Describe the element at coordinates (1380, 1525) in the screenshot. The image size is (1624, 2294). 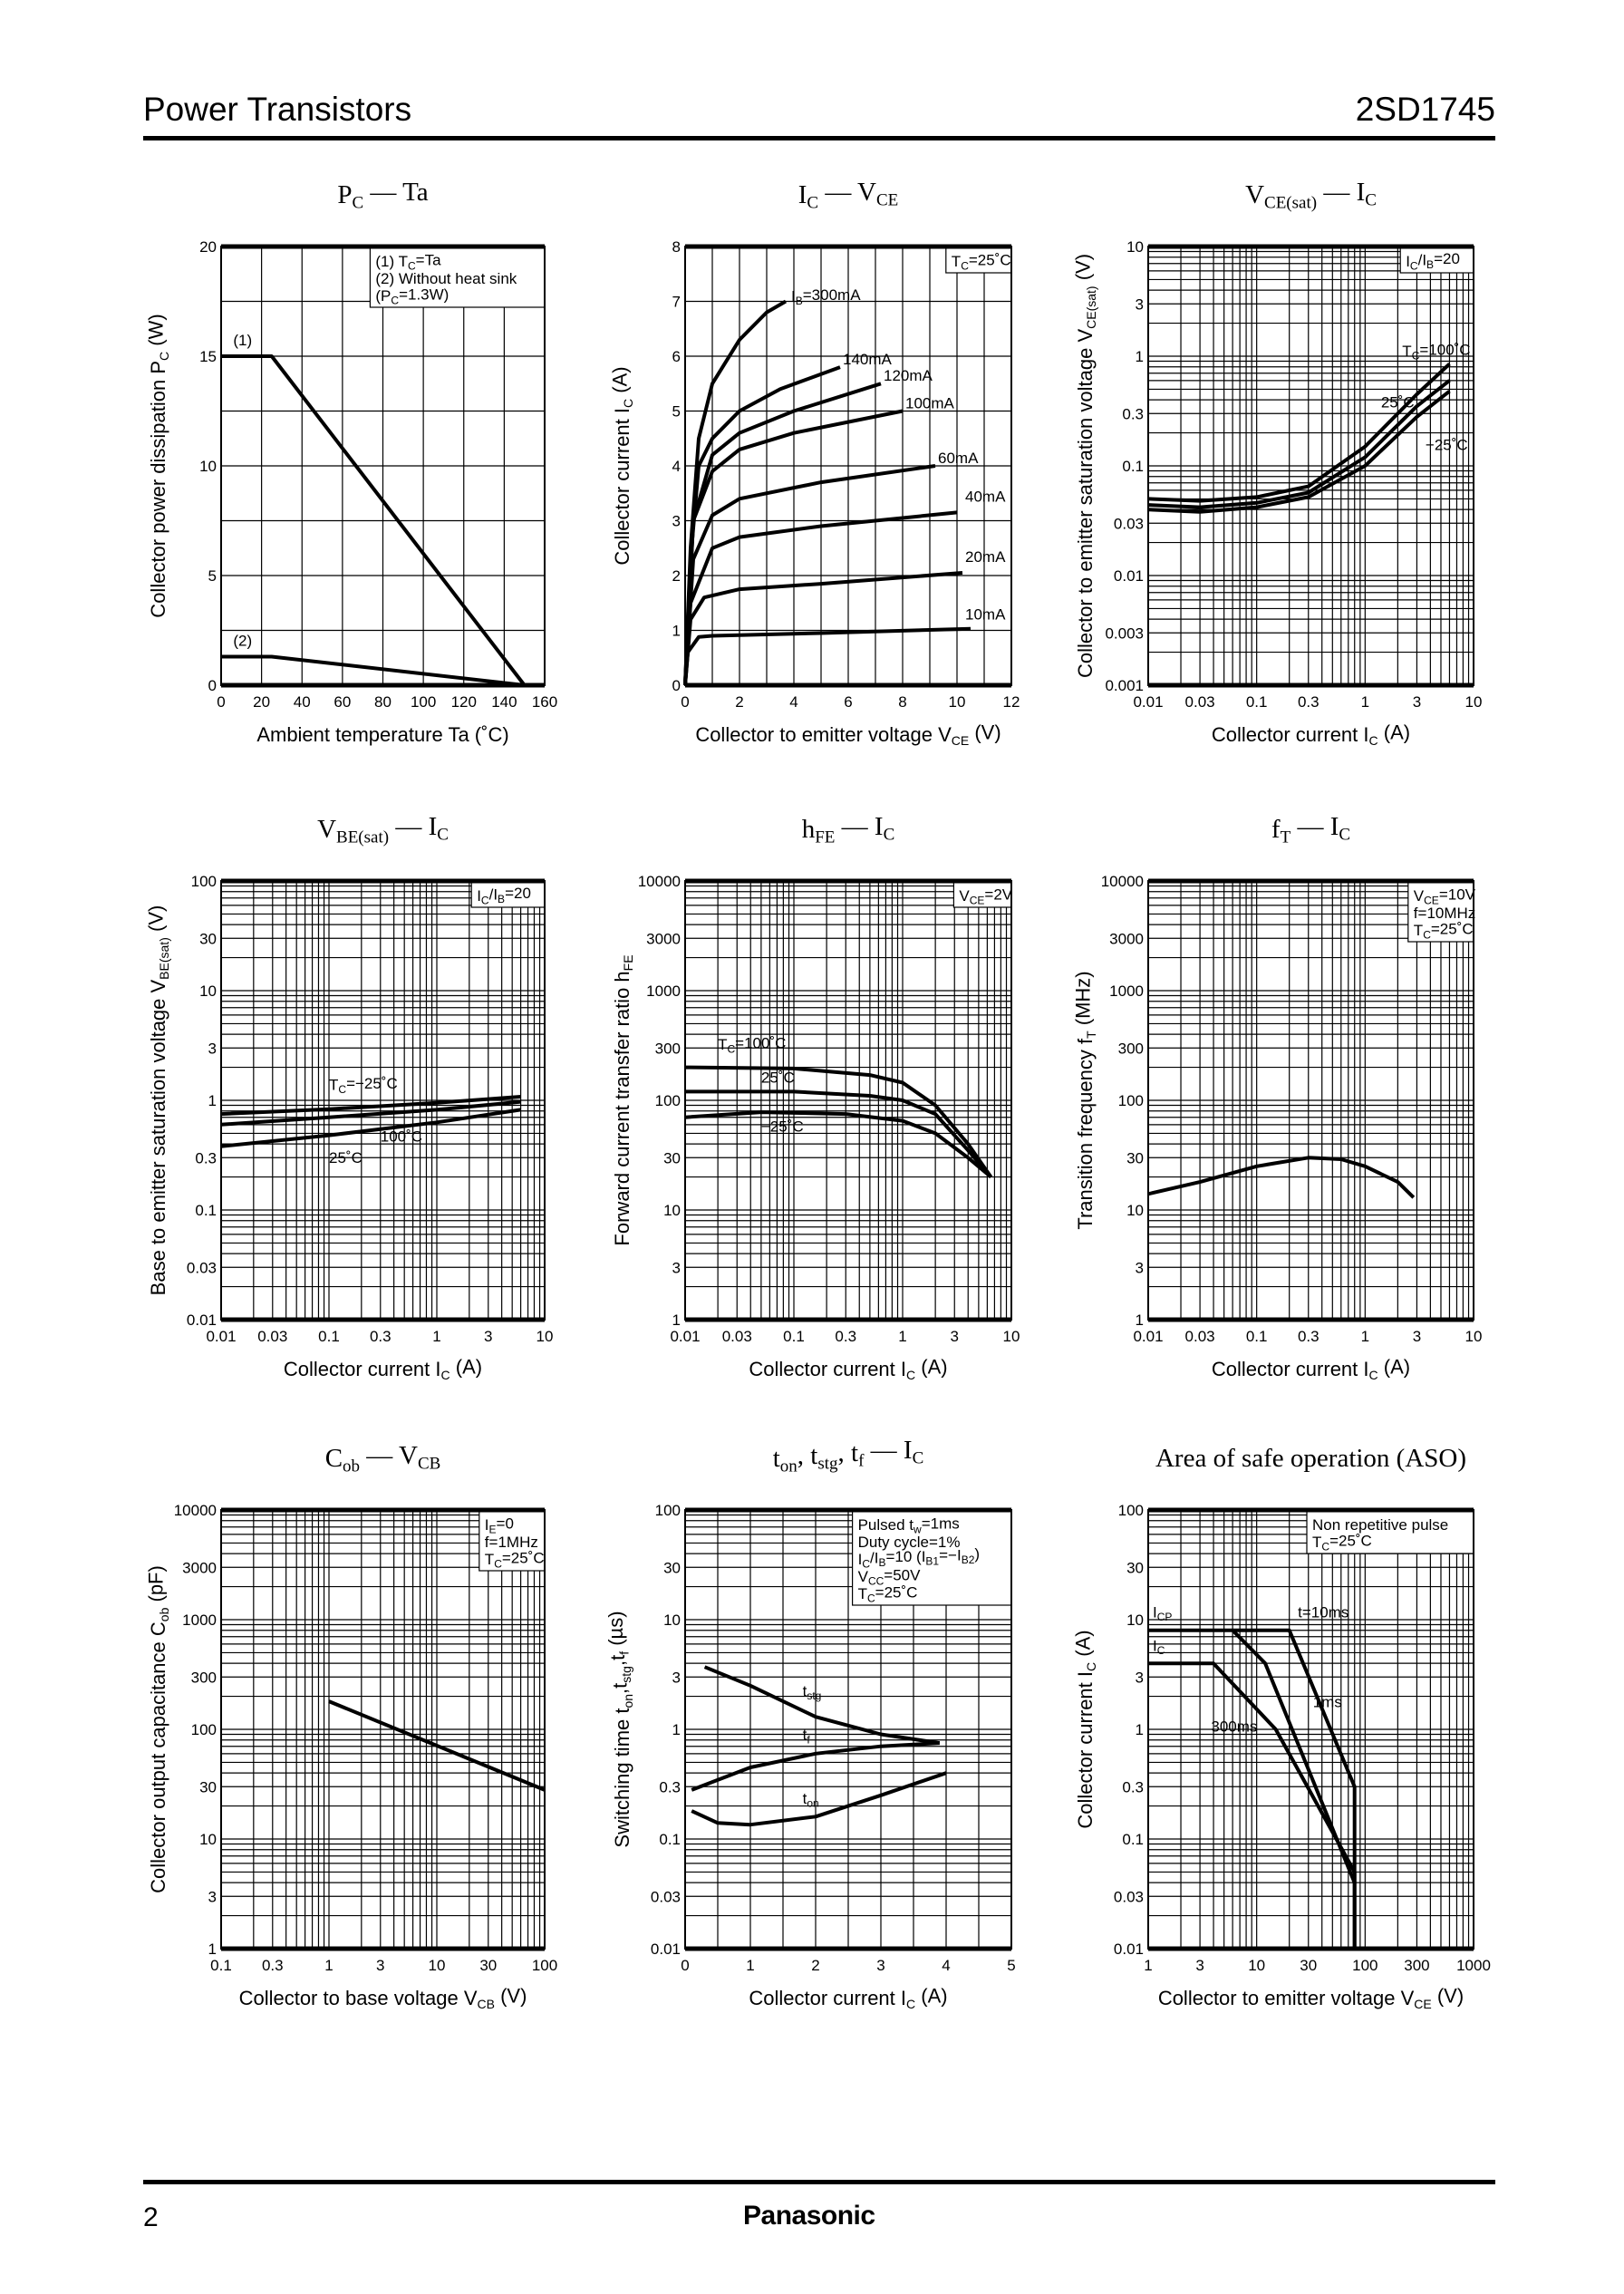
I see `legend-text: Non repetitive pulse` at that location.